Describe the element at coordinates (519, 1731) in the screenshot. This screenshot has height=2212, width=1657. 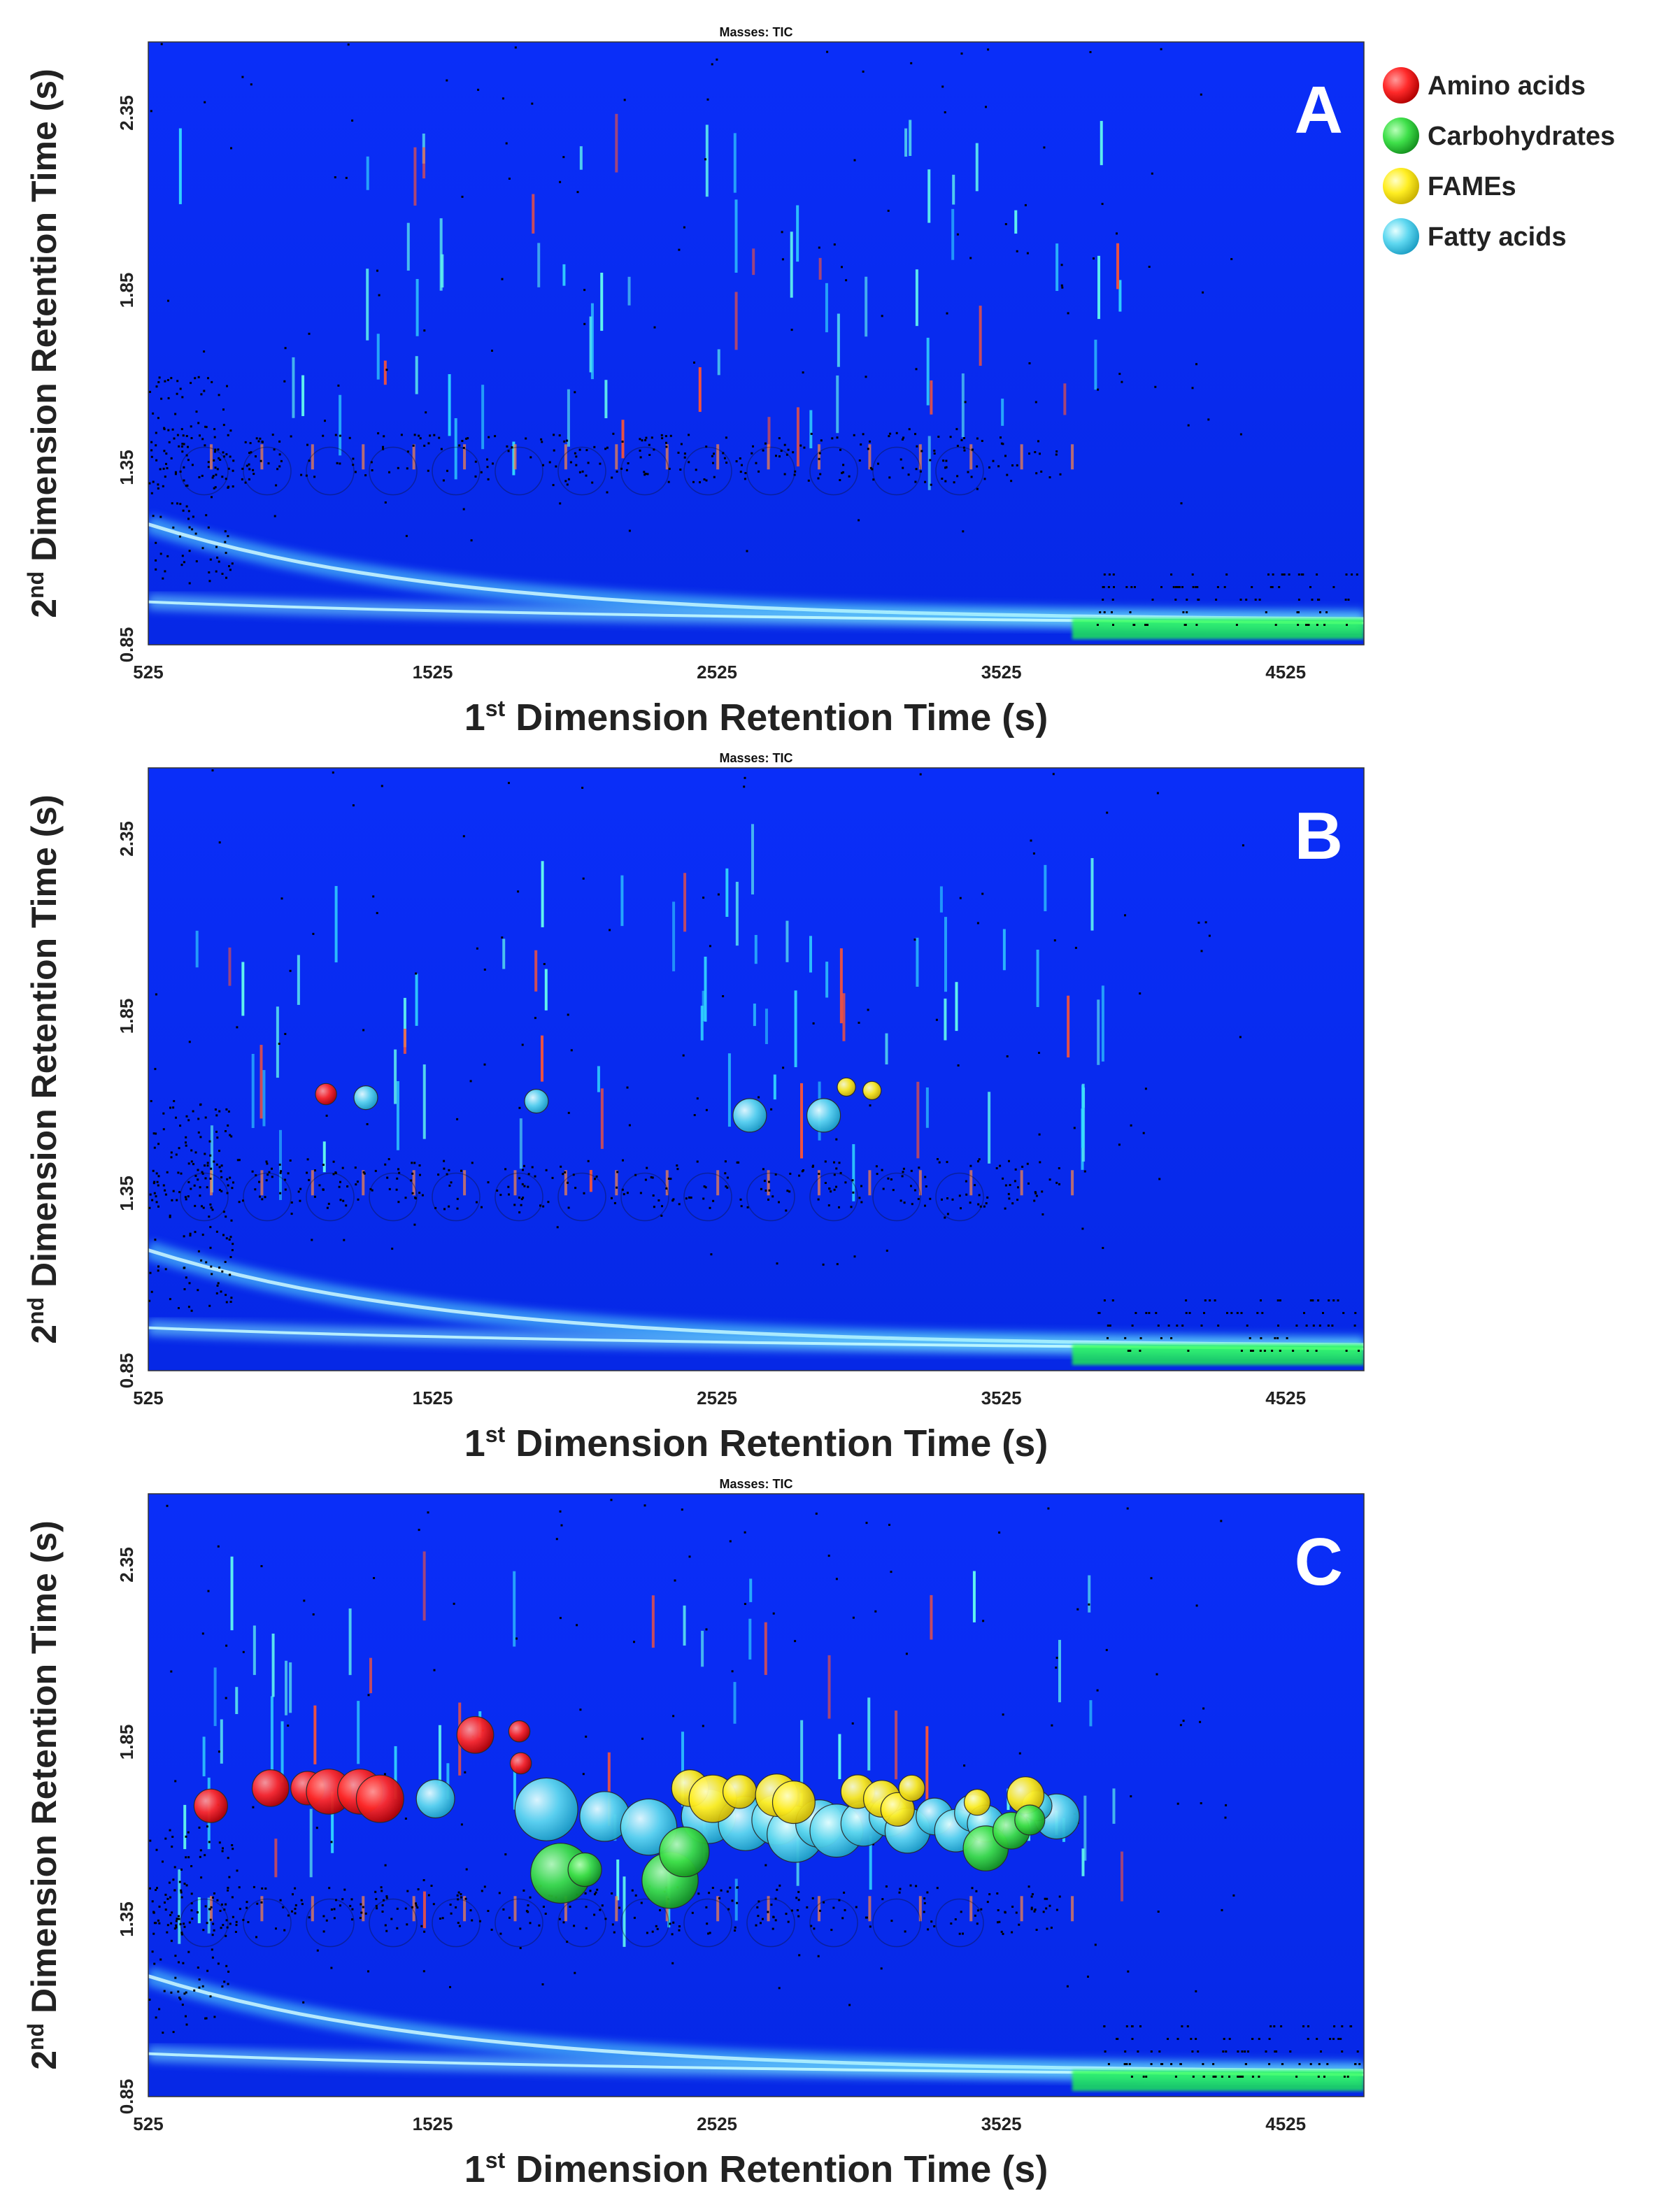
I see `data-point-amino-acids` at that location.